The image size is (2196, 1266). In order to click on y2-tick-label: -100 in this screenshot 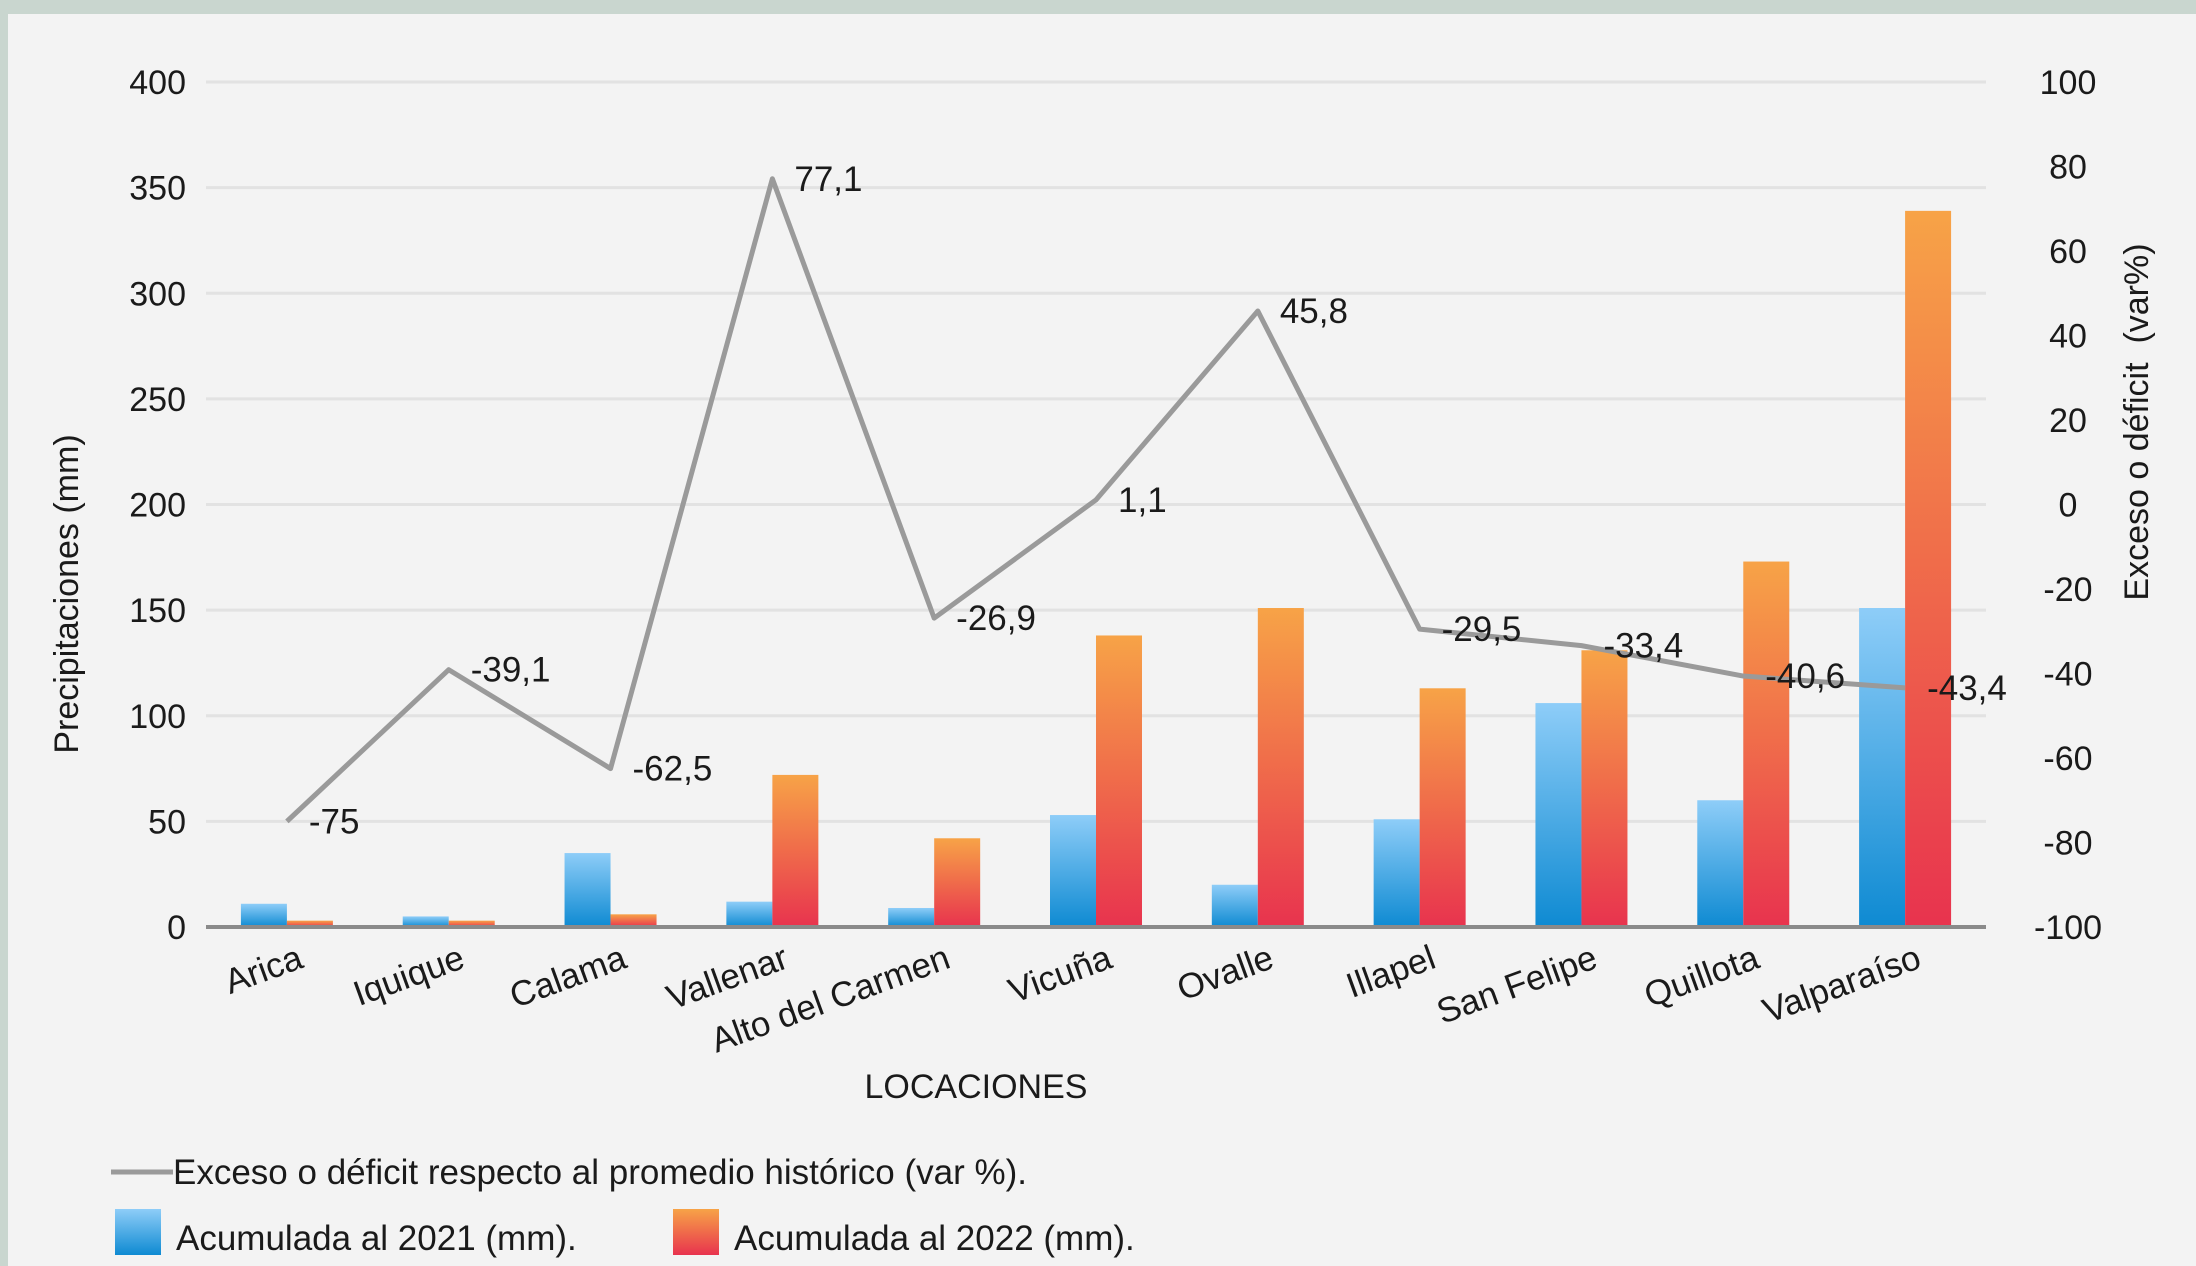, I will do `click(2068, 928)`.